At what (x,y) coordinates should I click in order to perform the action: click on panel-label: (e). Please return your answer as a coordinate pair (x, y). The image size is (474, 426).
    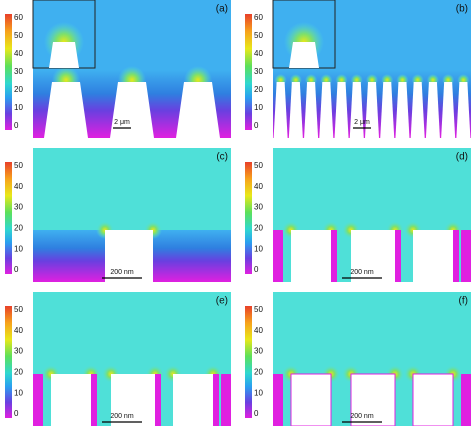
    Looking at the image, I should click on (222, 301).